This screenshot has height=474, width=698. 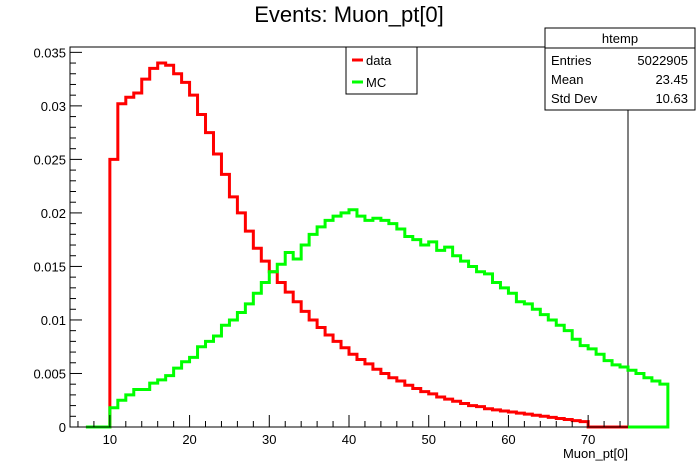 What do you see at coordinates (574, 98) in the screenshot?
I see `stats-stddev-label: Std Dev` at bounding box center [574, 98].